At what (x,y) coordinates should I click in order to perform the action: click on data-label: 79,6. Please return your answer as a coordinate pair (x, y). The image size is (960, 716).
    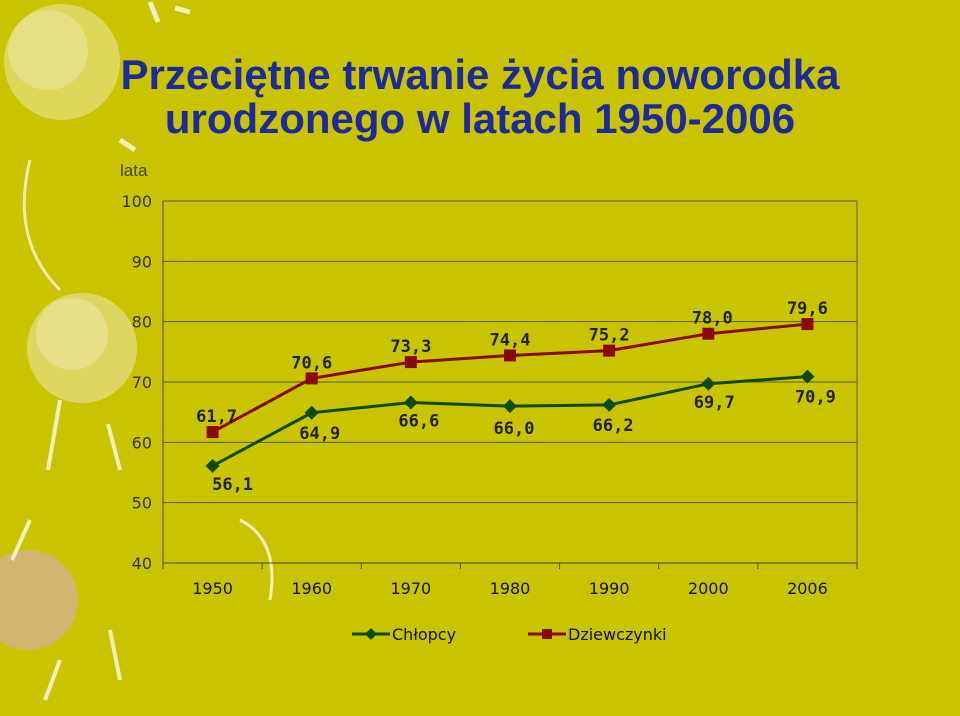
    Looking at the image, I should click on (807, 309).